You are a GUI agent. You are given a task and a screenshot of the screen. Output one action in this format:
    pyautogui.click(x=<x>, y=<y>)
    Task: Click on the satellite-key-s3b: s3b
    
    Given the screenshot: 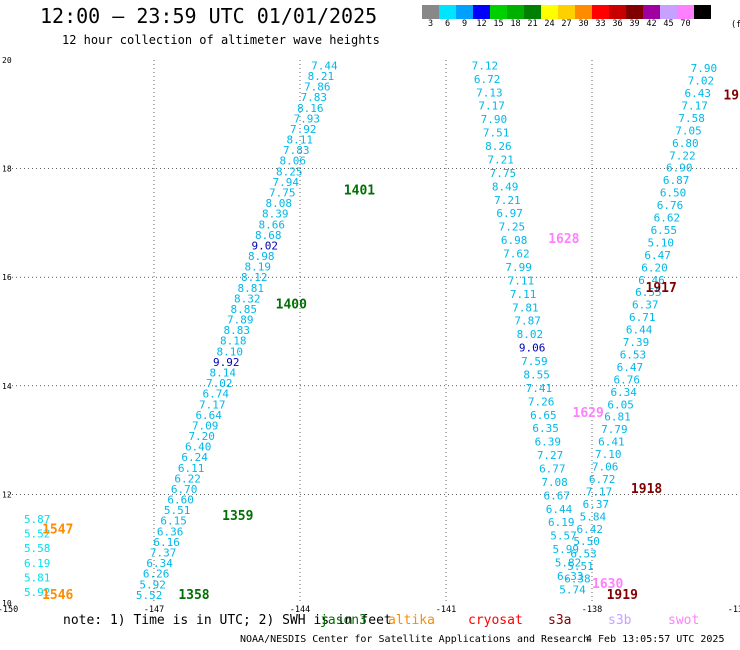 What is the action you would take?
    pyautogui.click(x=620, y=620)
    